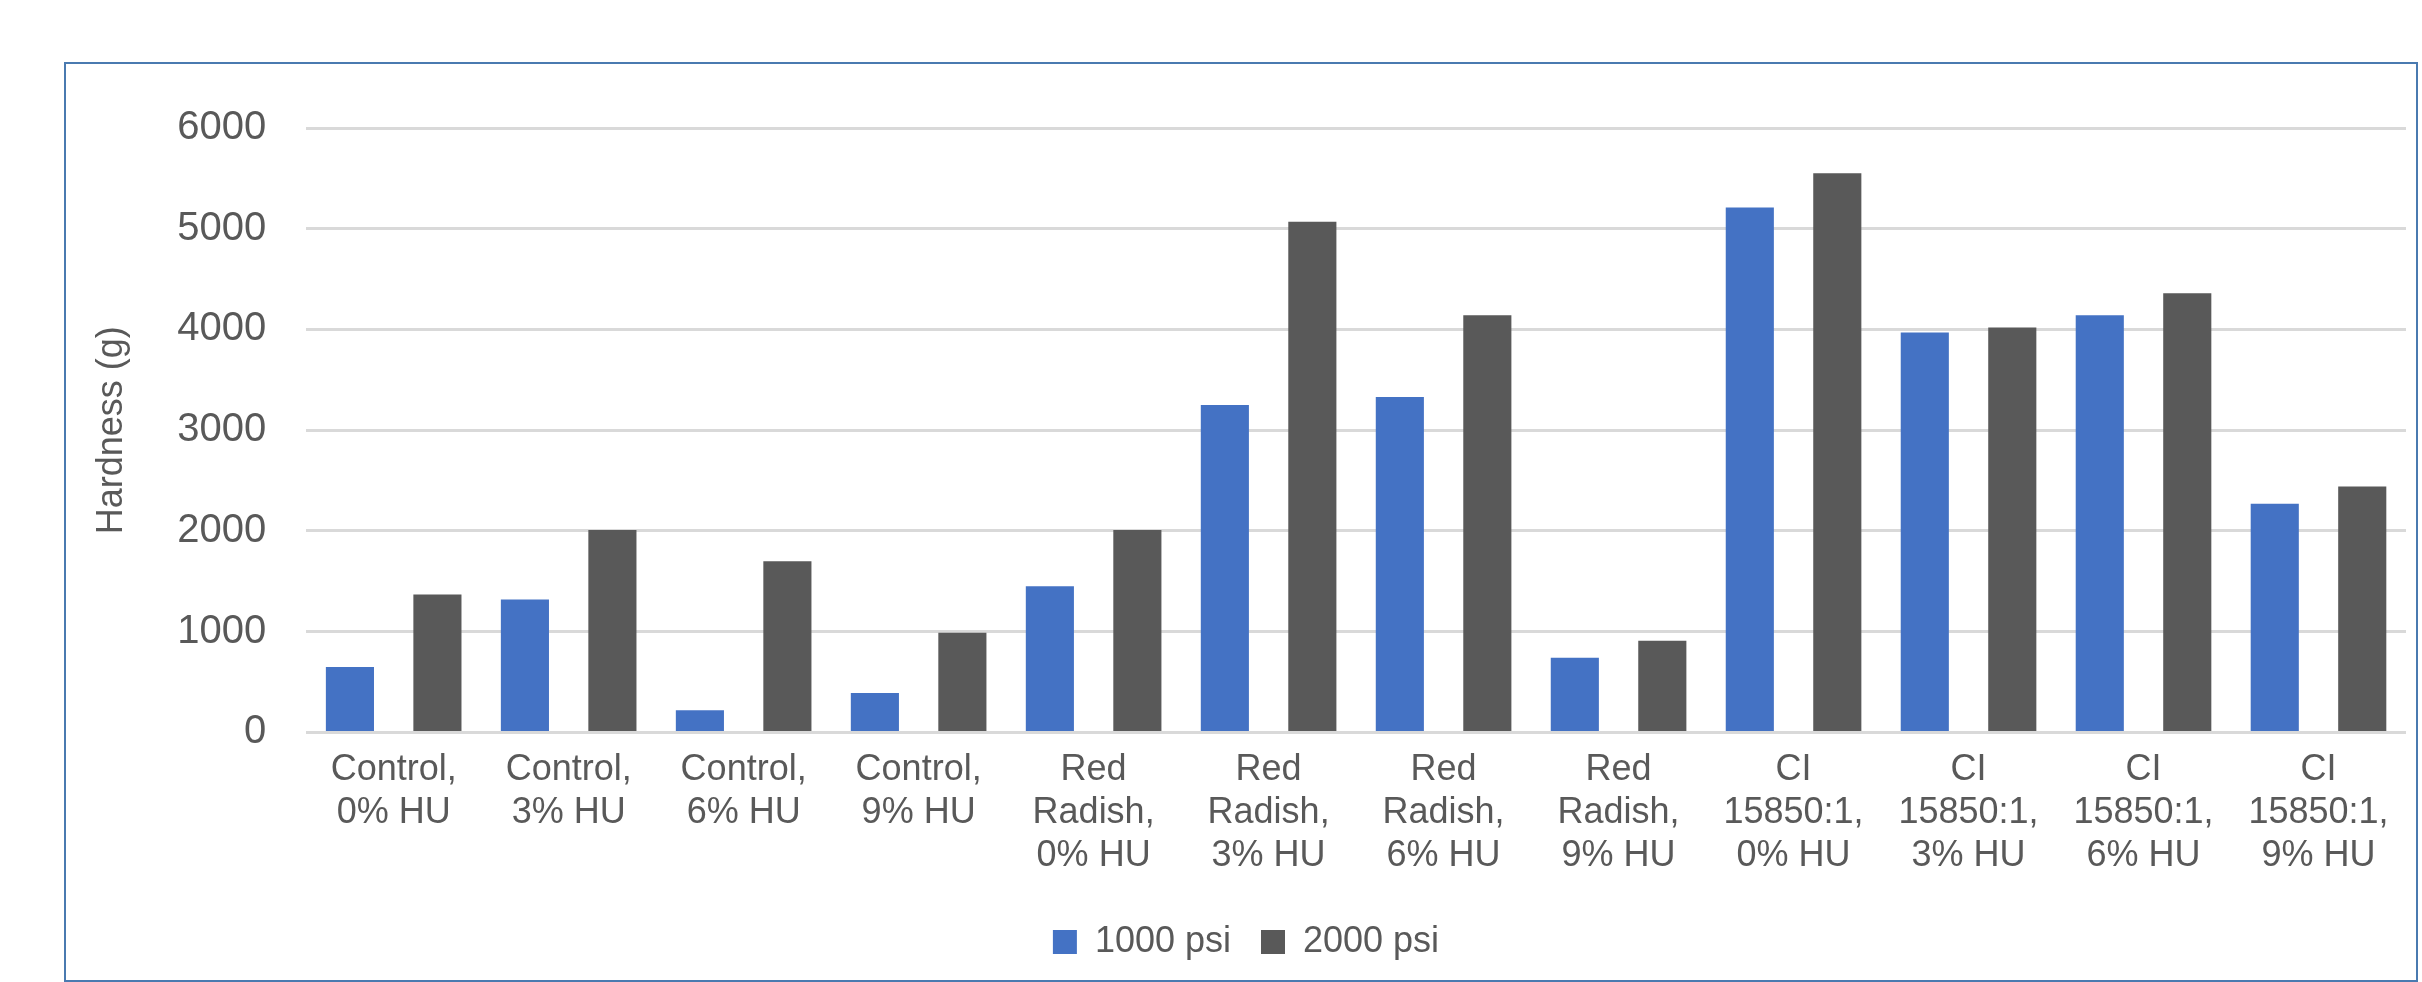 Image resolution: width=2422 pixels, height=982 pixels. Describe the element at coordinates (222, 326) in the screenshot. I see `y-tick-label: 4000` at that location.